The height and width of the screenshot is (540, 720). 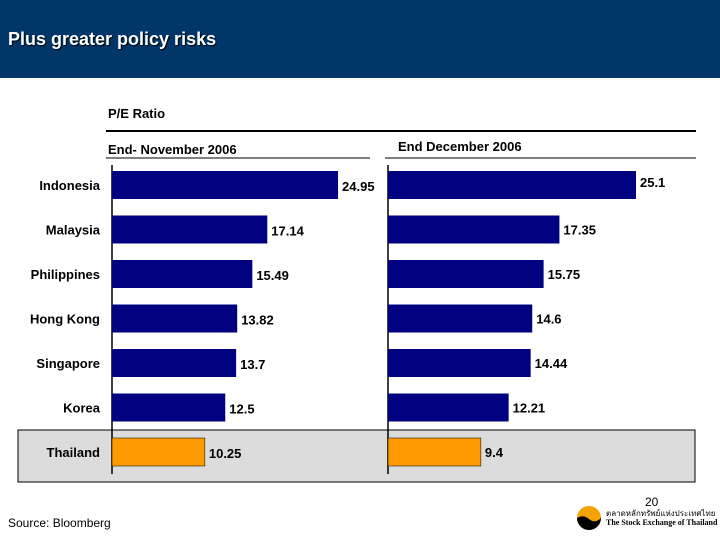 What do you see at coordinates (112, 39) in the screenshot?
I see `page-title: Plus greater policy risks` at bounding box center [112, 39].